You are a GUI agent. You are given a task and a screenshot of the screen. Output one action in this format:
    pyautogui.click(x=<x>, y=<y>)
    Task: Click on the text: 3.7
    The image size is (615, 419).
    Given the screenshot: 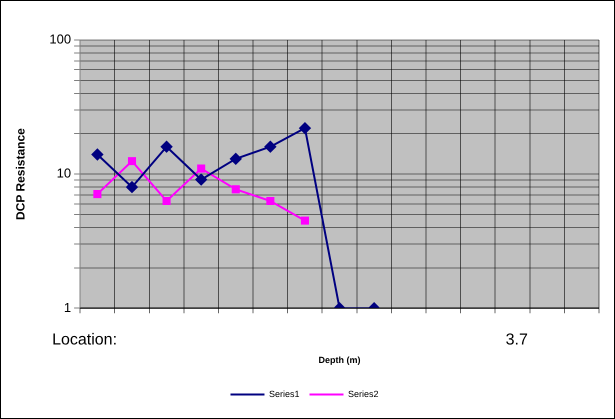 What is the action you would take?
    pyautogui.click(x=517, y=340)
    